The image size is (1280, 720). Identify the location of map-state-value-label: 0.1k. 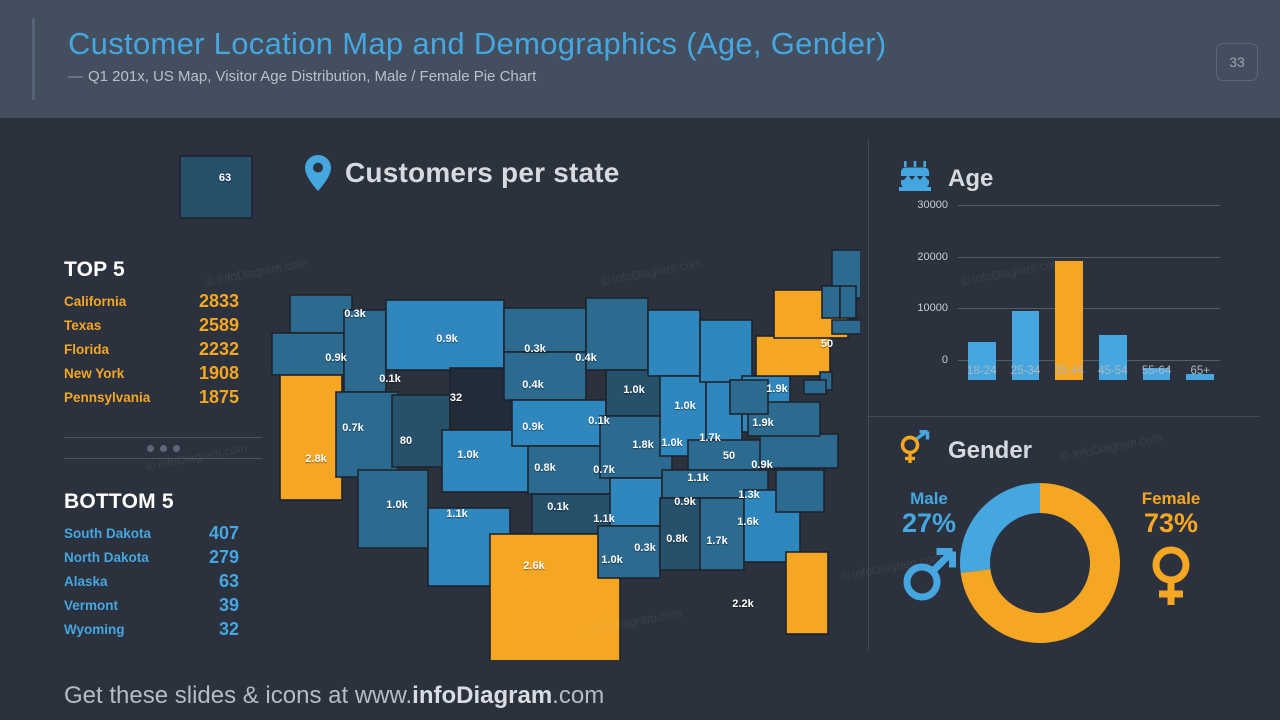
(390, 379).